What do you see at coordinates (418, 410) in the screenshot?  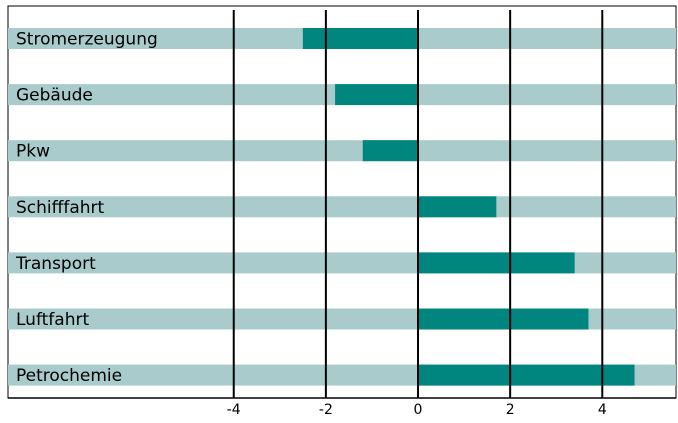 I see `x-tick-label: 0` at bounding box center [418, 410].